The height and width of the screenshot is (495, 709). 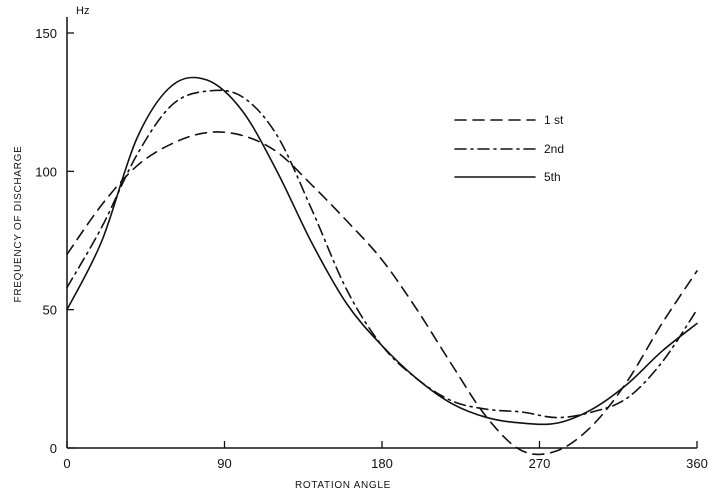 I want to click on y-unit-label: Hz, so click(x=82, y=11).